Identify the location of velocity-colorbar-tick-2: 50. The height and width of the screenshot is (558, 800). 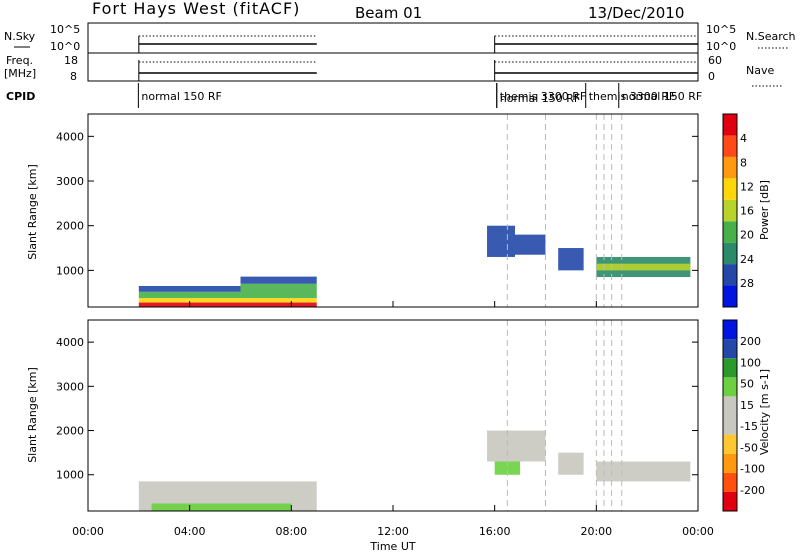
(747, 384).